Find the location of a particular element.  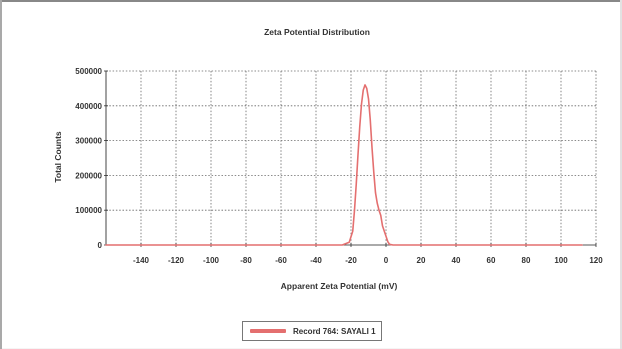

x-tick-label: 20 is located at coordinates (421, 260).